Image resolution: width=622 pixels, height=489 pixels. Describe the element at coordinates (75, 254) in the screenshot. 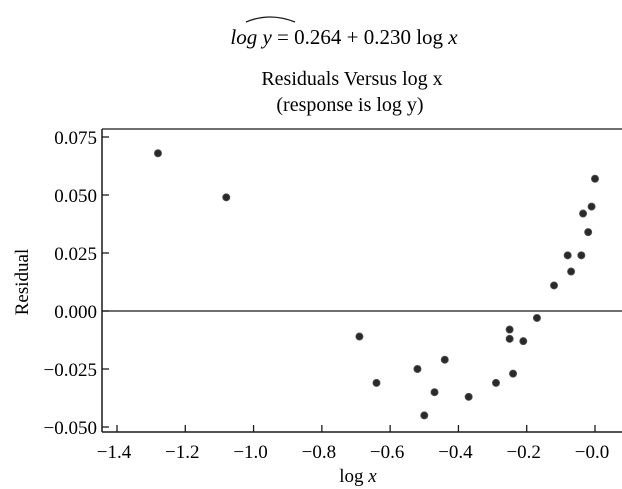

I see `y-tick-label: 0.025` at that location.